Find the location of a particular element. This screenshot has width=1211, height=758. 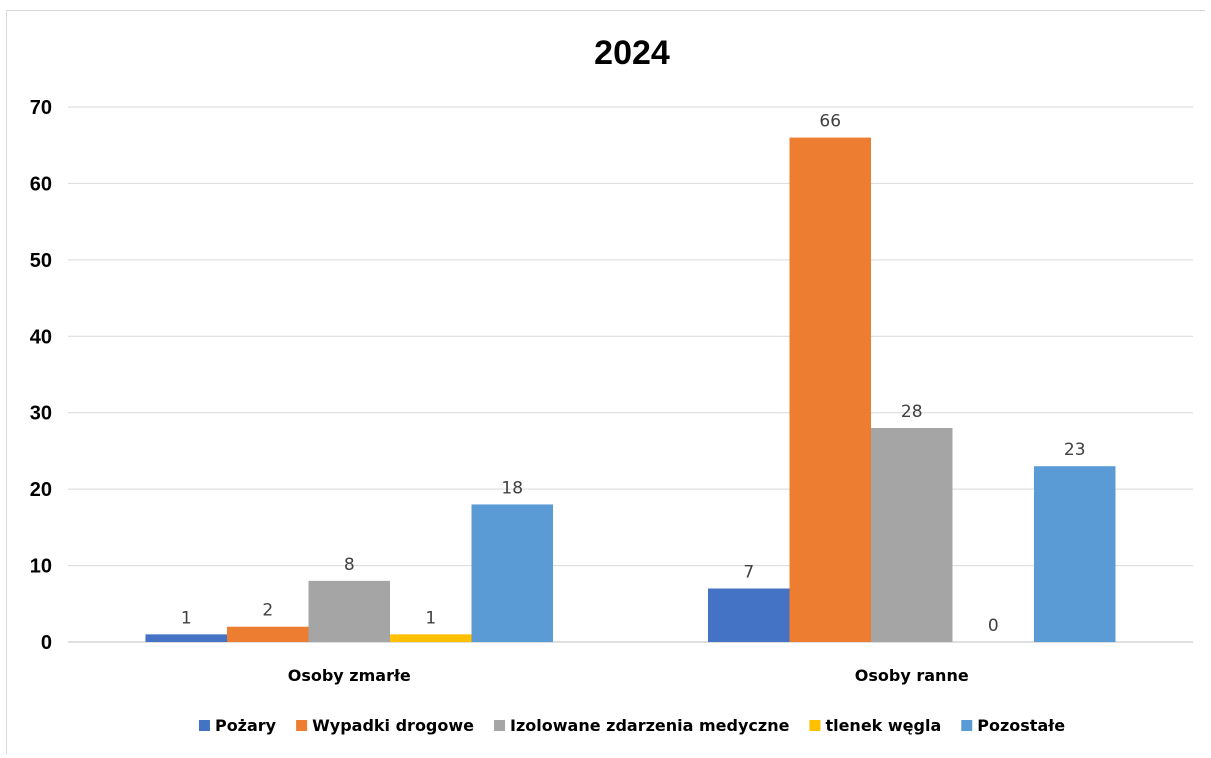

y-tick-label: 70 is located at coordinates (41, 108).